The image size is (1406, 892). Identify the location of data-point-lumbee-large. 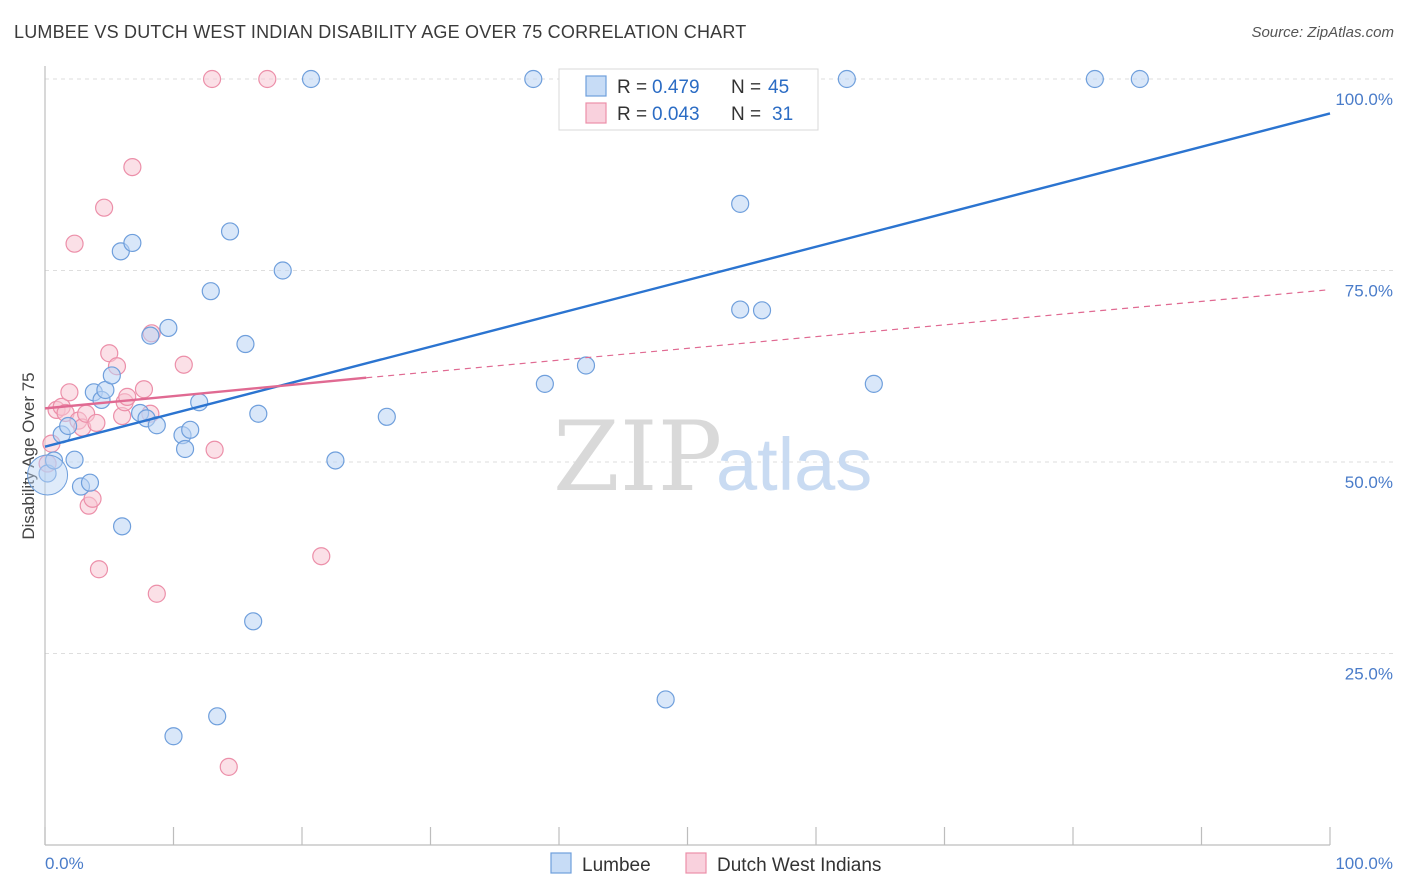
(48, 475).